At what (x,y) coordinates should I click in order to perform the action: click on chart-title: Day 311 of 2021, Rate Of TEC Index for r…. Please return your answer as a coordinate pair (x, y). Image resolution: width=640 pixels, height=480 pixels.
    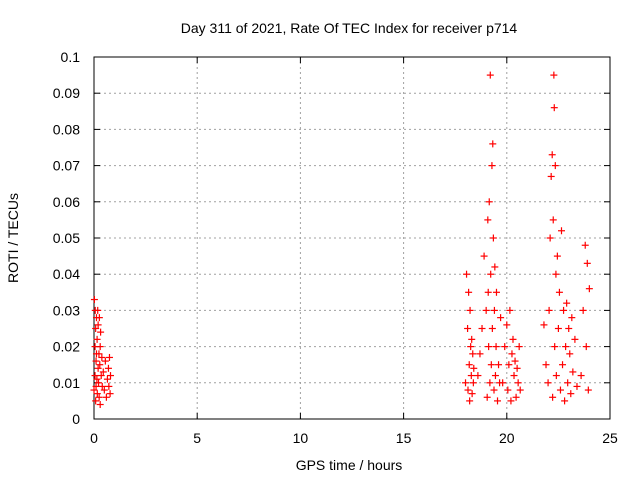
    Looking at the image, I should click on (349, 28).